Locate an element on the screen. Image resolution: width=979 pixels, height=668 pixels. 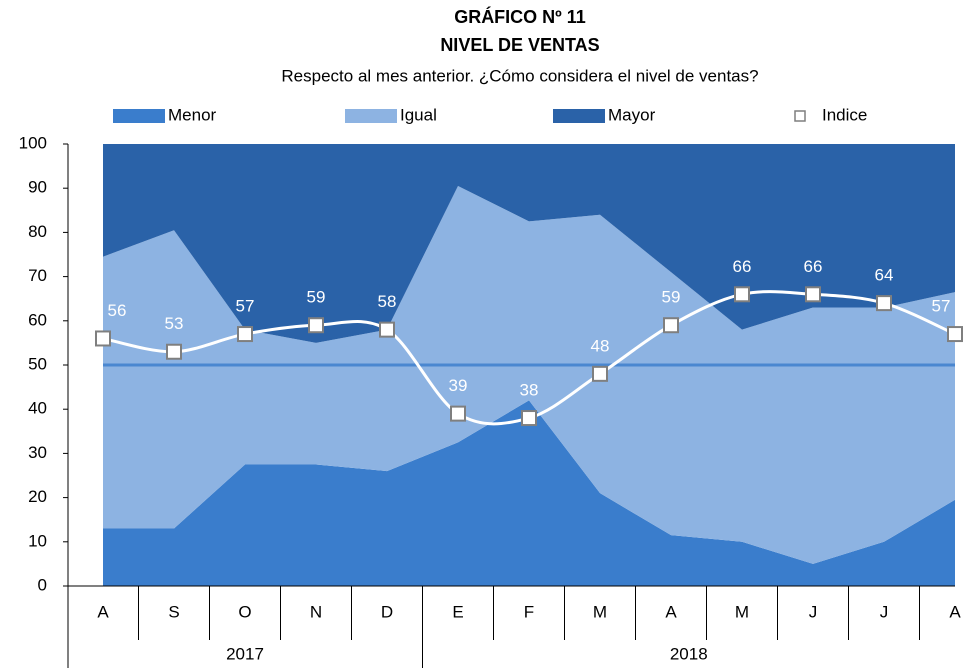
y-tick-label: 90 is located at coordinates (37, 187).